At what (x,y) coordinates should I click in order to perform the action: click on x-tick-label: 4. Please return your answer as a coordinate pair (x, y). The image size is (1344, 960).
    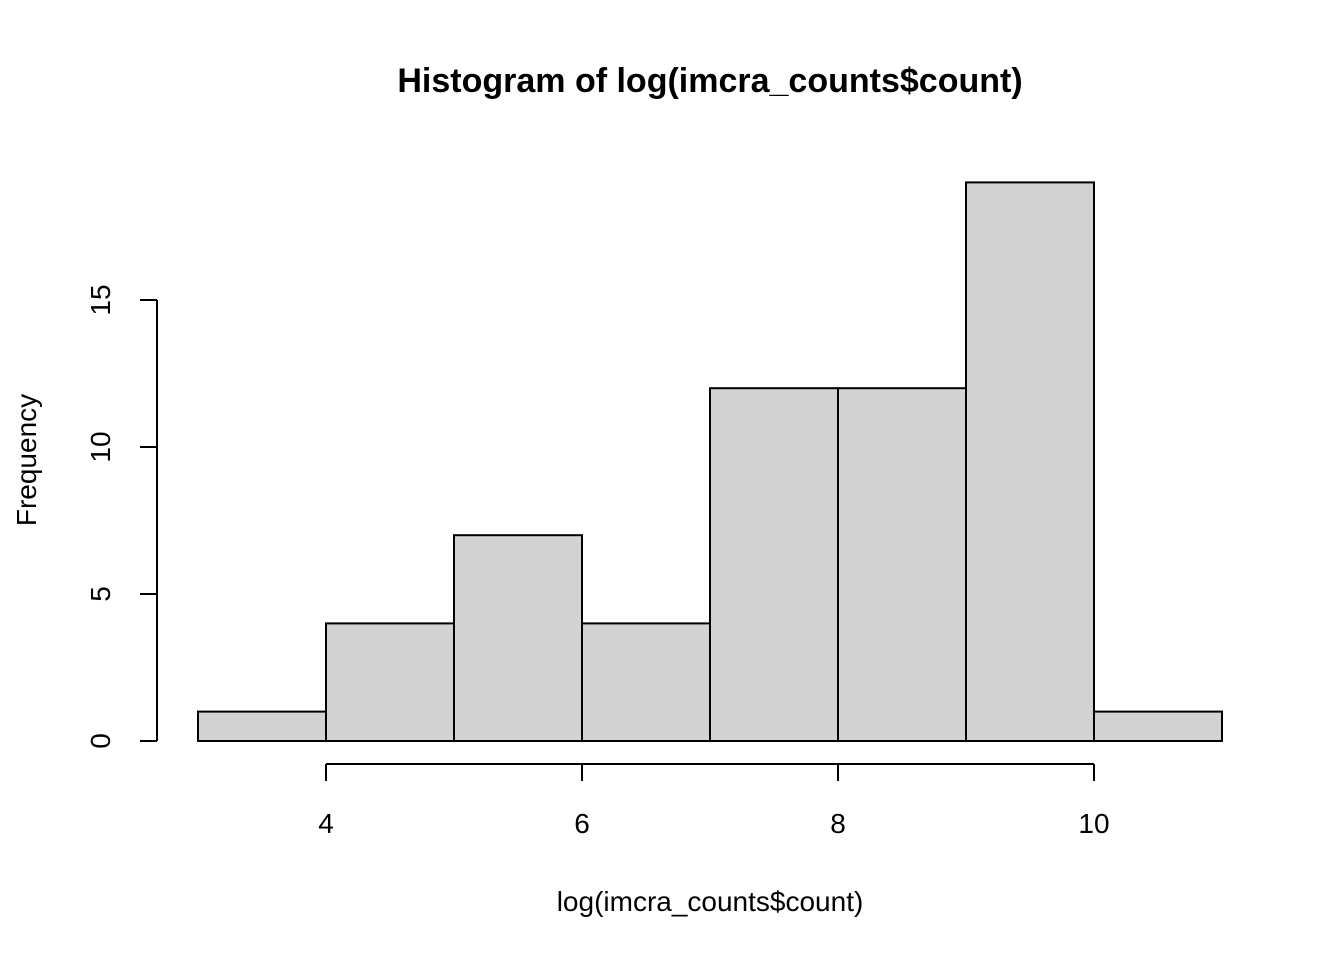
    Looking at the image, I should click on (326, 823).